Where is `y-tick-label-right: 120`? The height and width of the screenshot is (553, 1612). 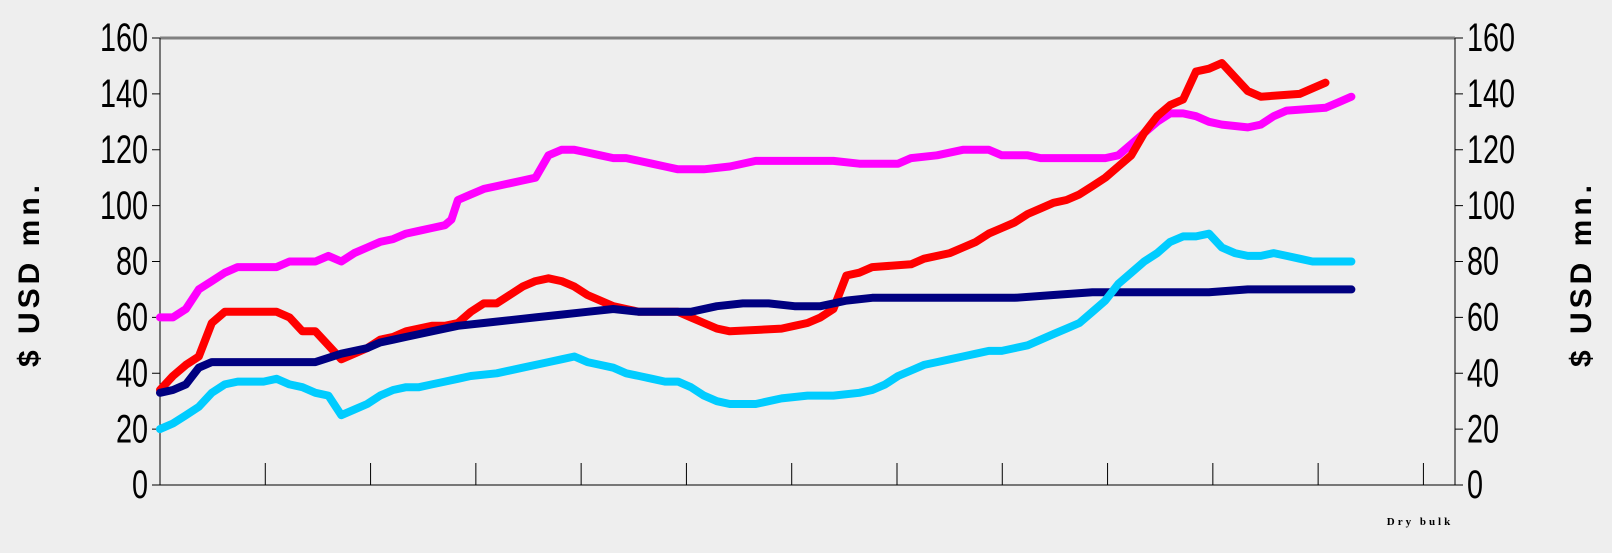 y-tick-label-right: 120 is located at coordinates (1491, 149).